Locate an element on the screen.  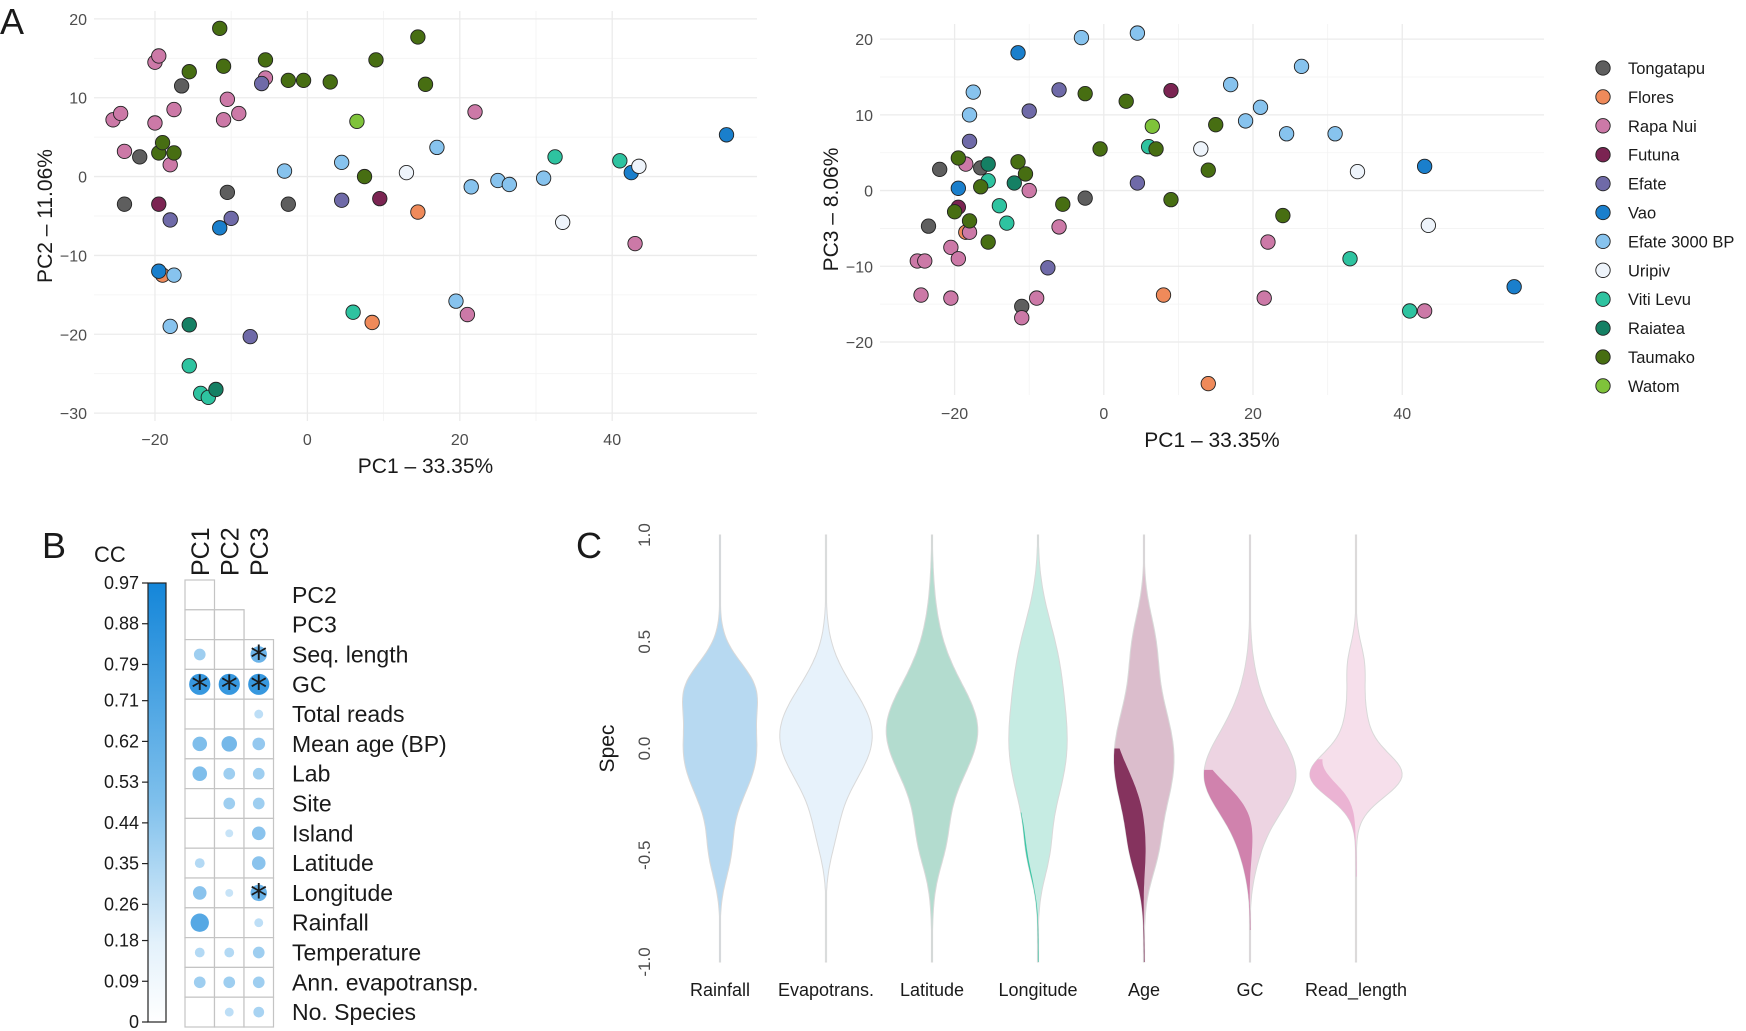
pc1-pc3-y-tick-label: −20 is located at coordinates (859, 343).